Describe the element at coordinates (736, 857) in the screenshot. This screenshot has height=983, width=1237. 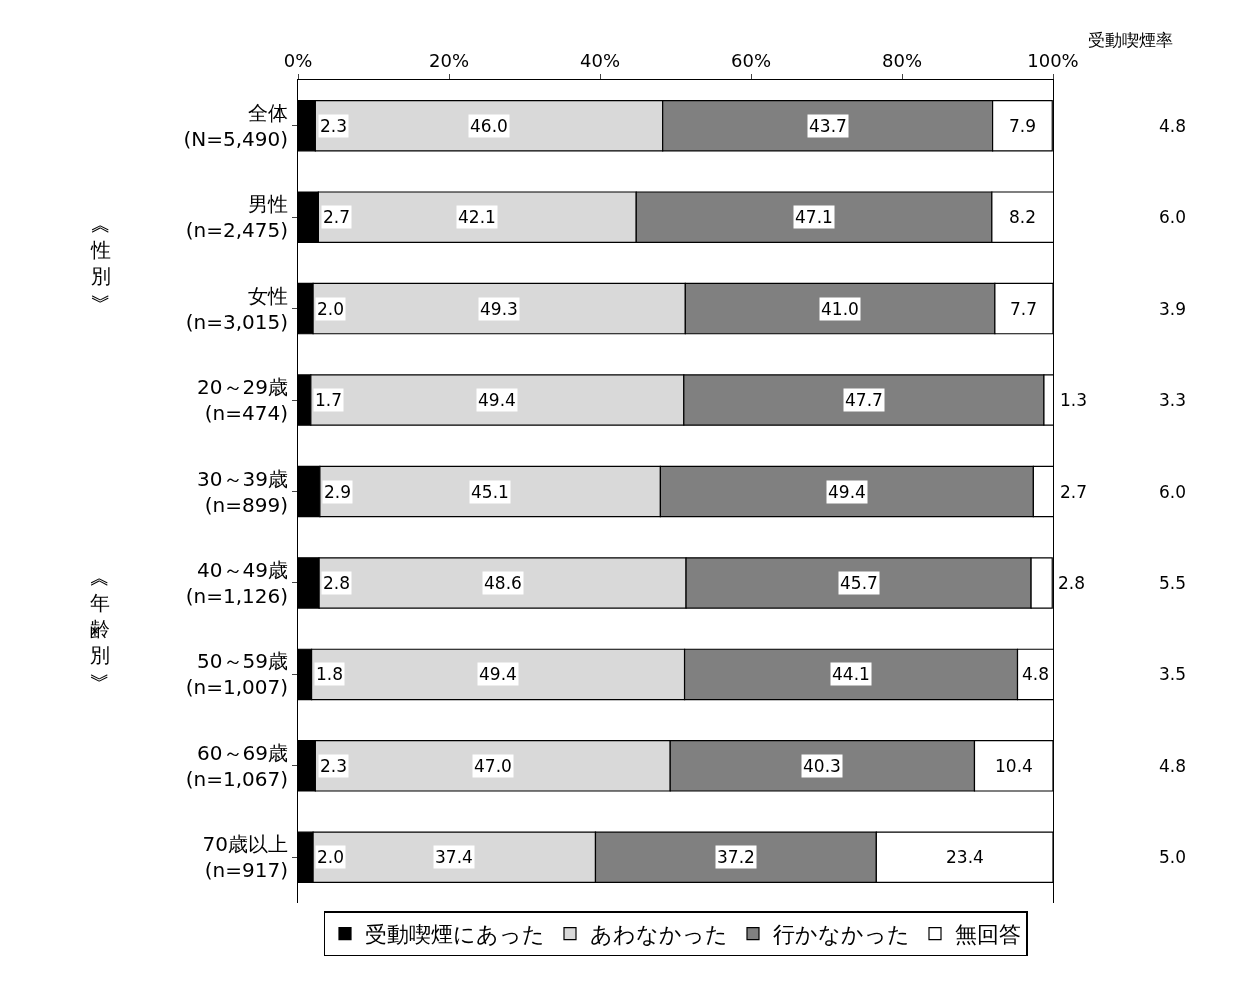
I see `data-label: 37.2` at that location.